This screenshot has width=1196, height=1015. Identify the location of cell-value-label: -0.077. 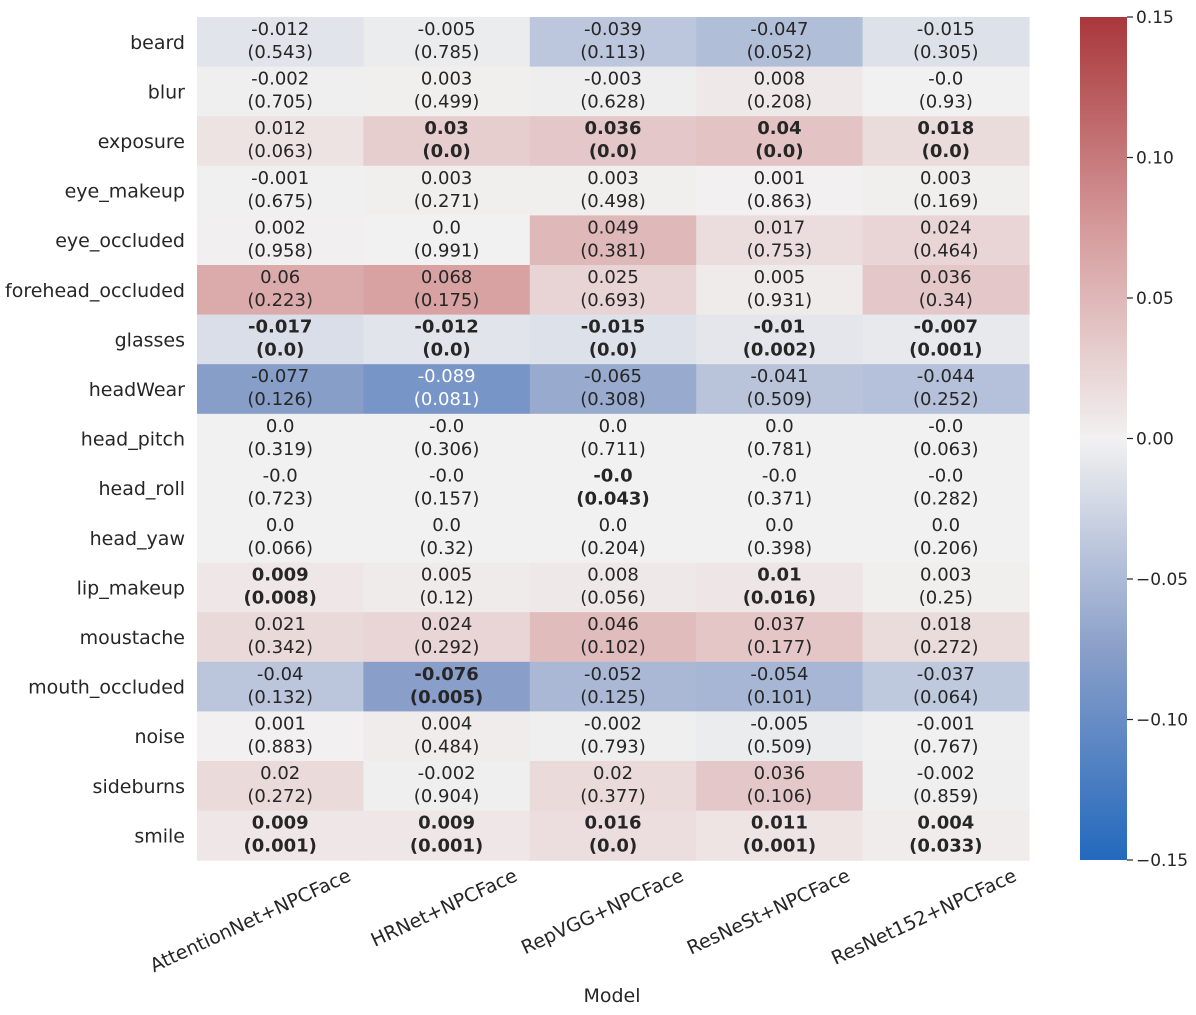
(280, 376).